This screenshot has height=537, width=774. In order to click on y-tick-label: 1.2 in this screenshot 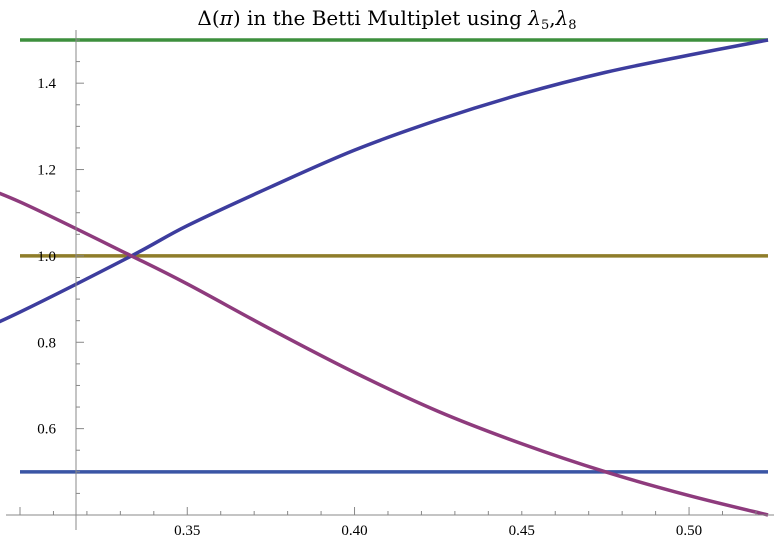, I will do `click(46, 171)`.